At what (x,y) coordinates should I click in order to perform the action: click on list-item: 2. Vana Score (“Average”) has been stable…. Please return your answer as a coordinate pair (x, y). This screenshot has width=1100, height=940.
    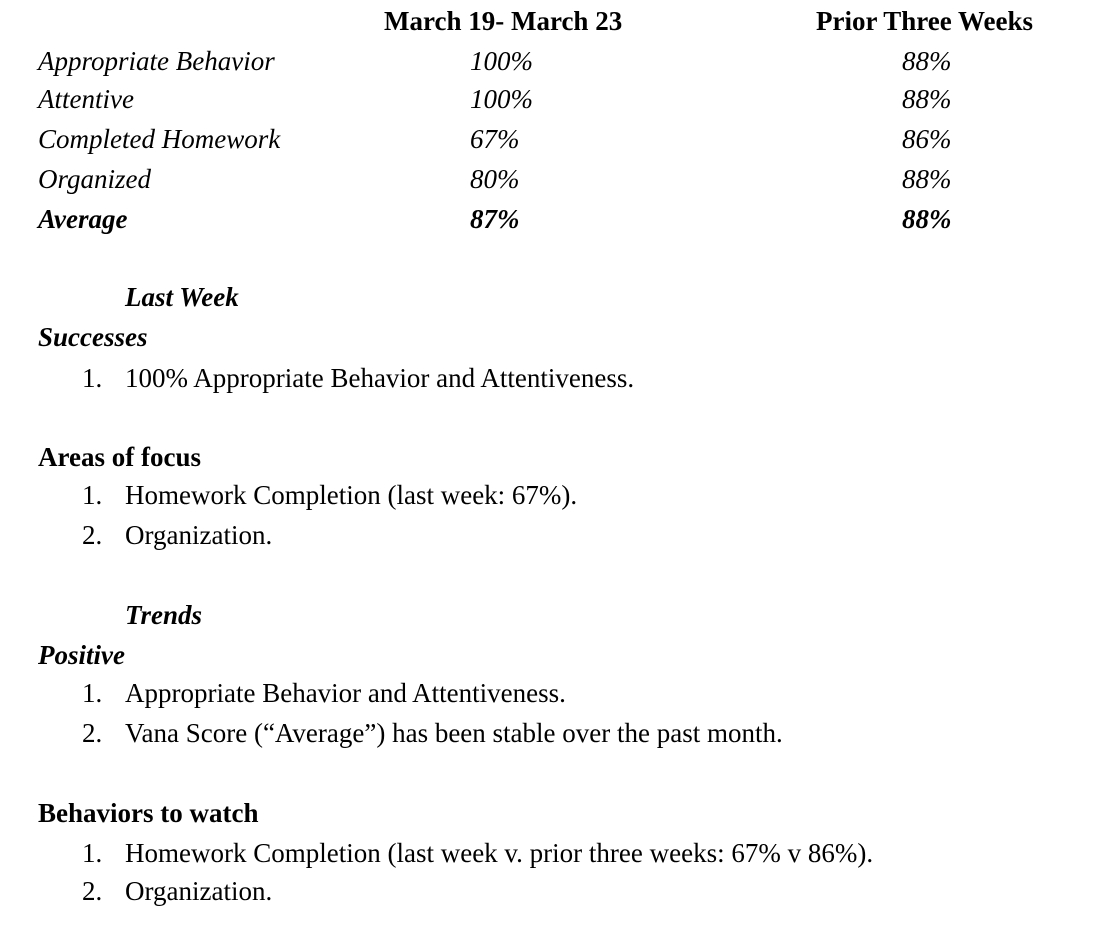
    Looking at the image, I should click on (432, 733).